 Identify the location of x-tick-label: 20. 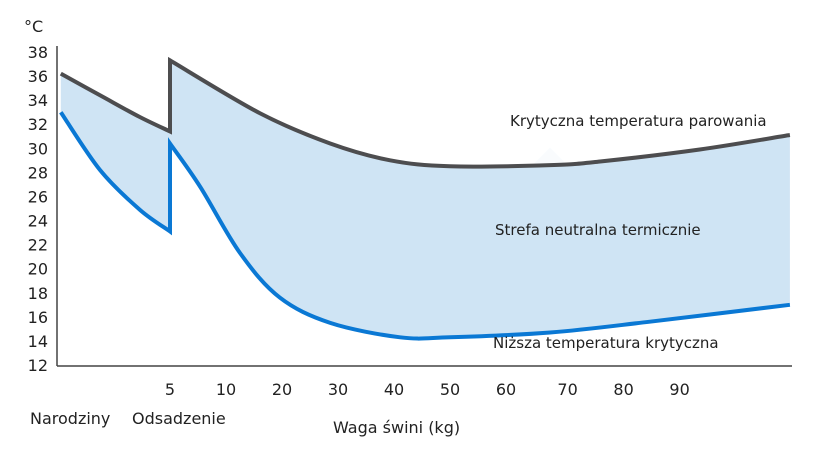
(282, 389).